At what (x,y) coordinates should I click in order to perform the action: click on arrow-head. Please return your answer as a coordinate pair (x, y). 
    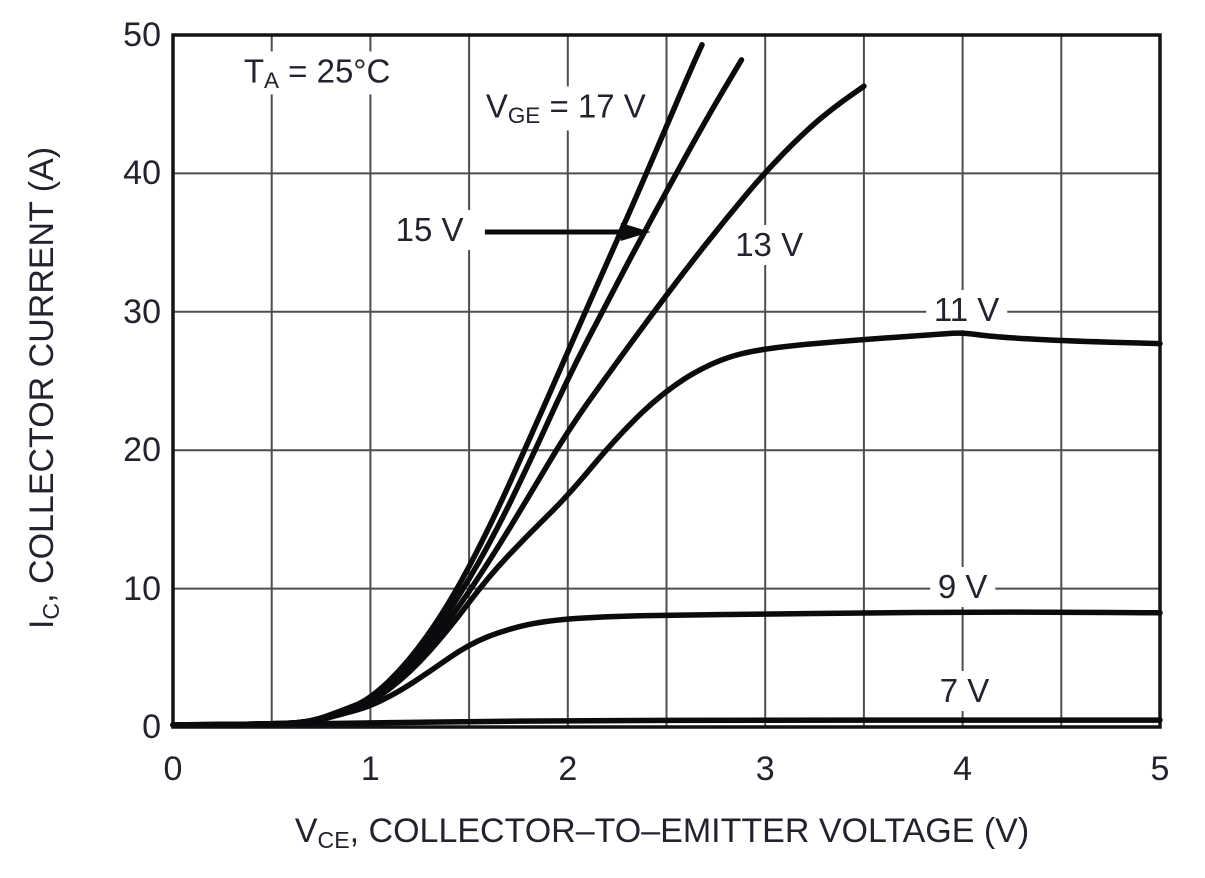
    Looking at the image, I should click on (635, 231).